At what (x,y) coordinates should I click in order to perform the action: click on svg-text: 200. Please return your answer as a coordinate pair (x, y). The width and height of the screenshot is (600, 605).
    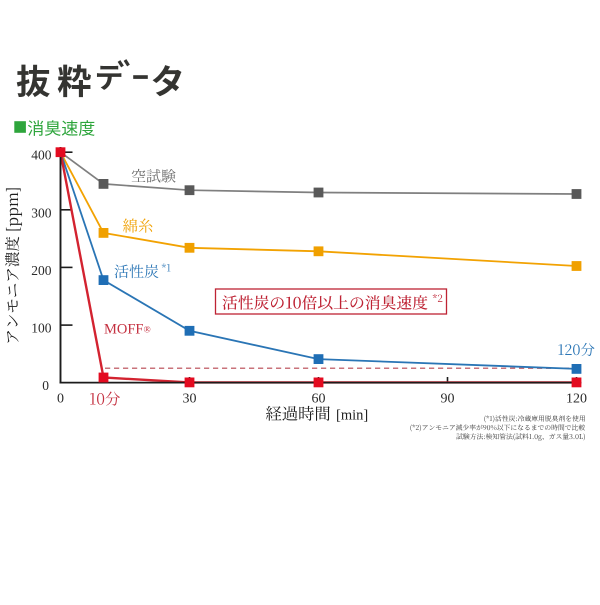
    Looking at the image, I should click on (41, 270).